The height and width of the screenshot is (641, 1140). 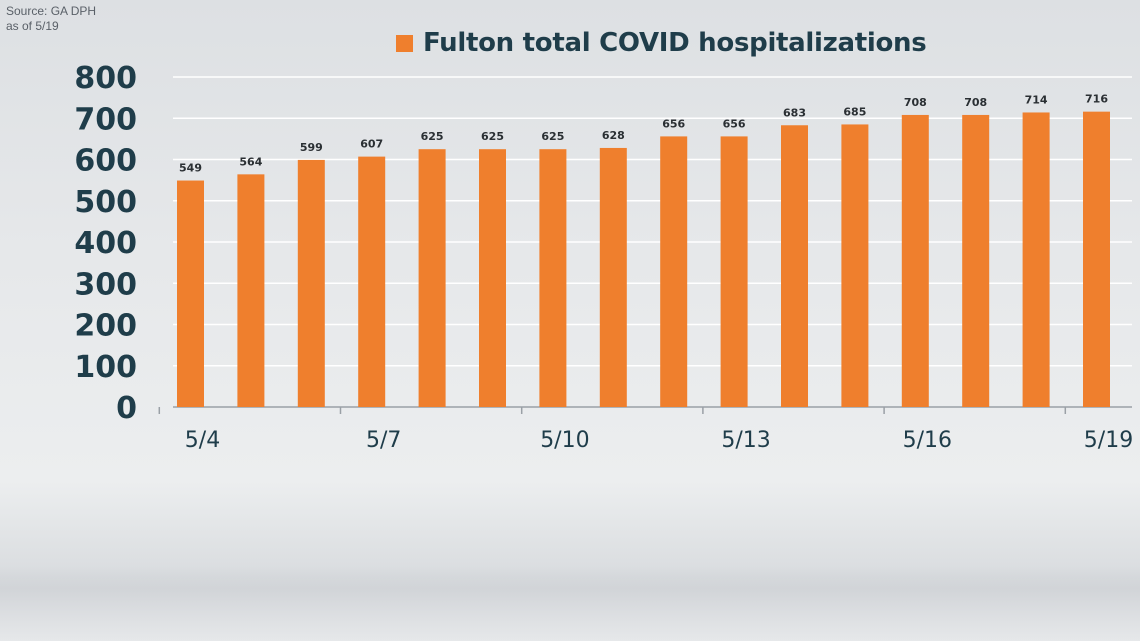 I want to click on data-label: 683, so click(x=794, y=112).